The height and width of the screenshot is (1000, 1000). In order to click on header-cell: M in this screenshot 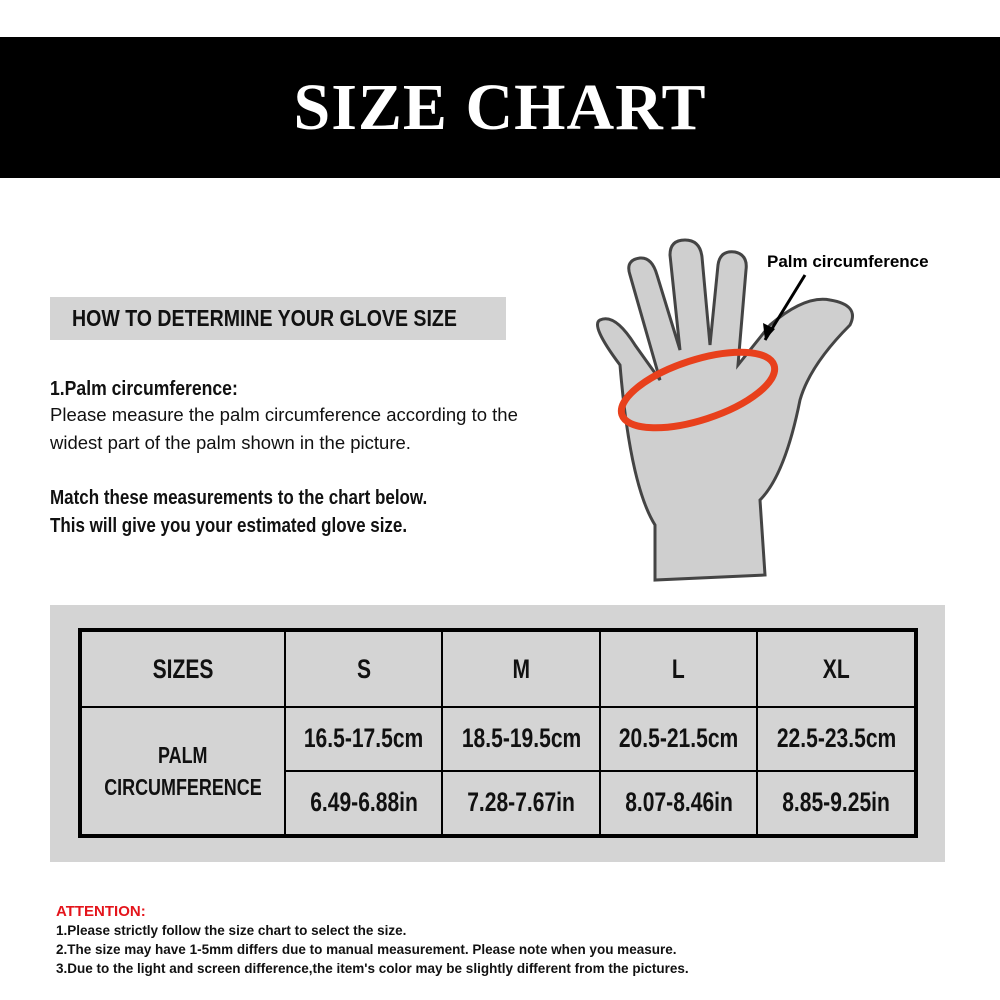, I will do `click(521, 668)`.